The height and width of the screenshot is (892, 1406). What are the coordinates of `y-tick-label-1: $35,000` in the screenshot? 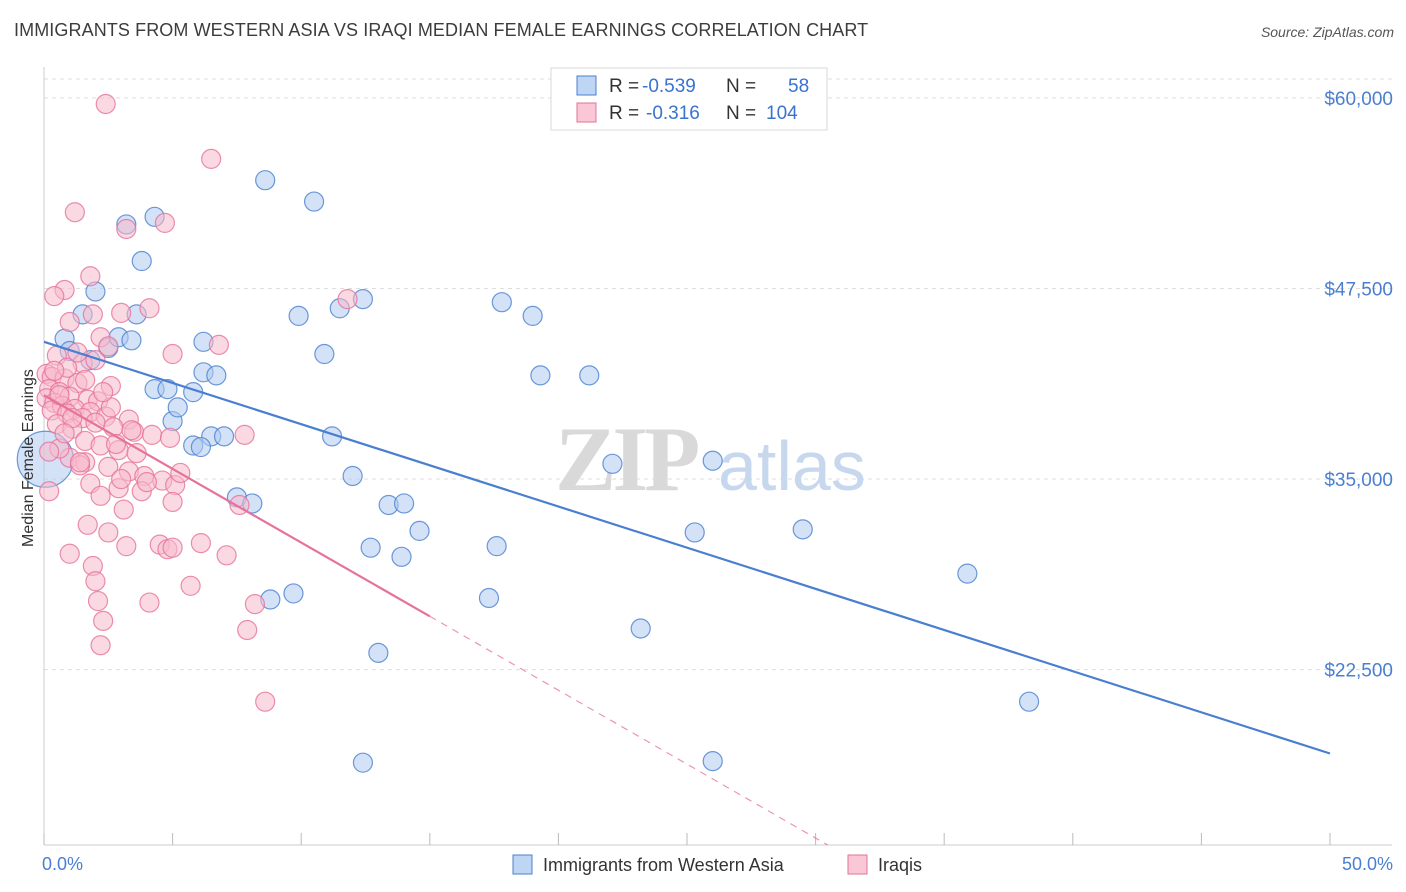 It's located at (1358, 480).